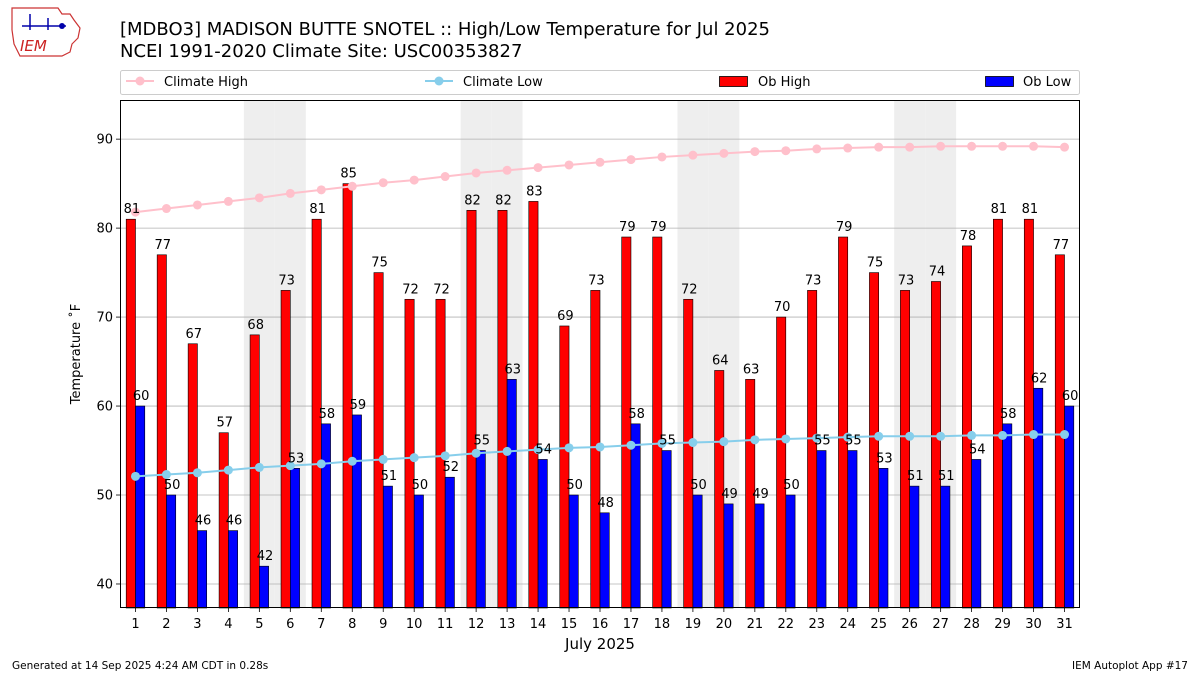  What do you see at coordinates (693, 624) in the screenshot?
I see `x-tick-label-19: 19` at bounding box center [693, 624].